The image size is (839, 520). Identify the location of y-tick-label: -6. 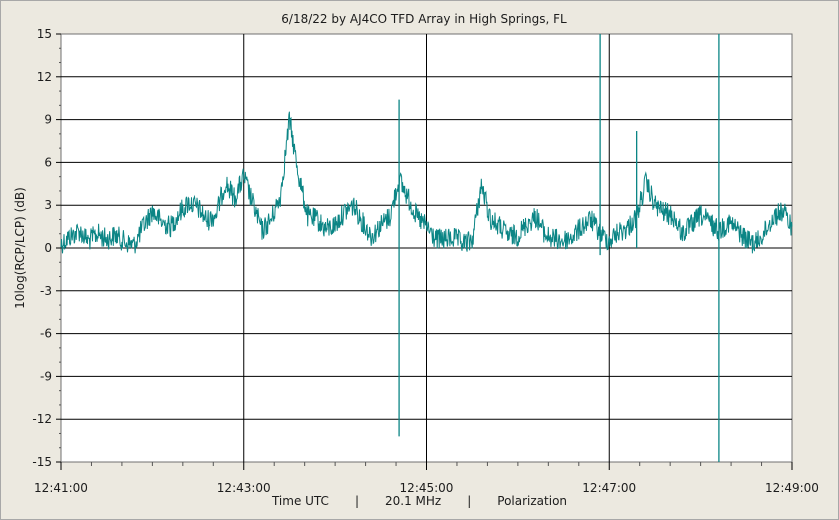
(46, 334).